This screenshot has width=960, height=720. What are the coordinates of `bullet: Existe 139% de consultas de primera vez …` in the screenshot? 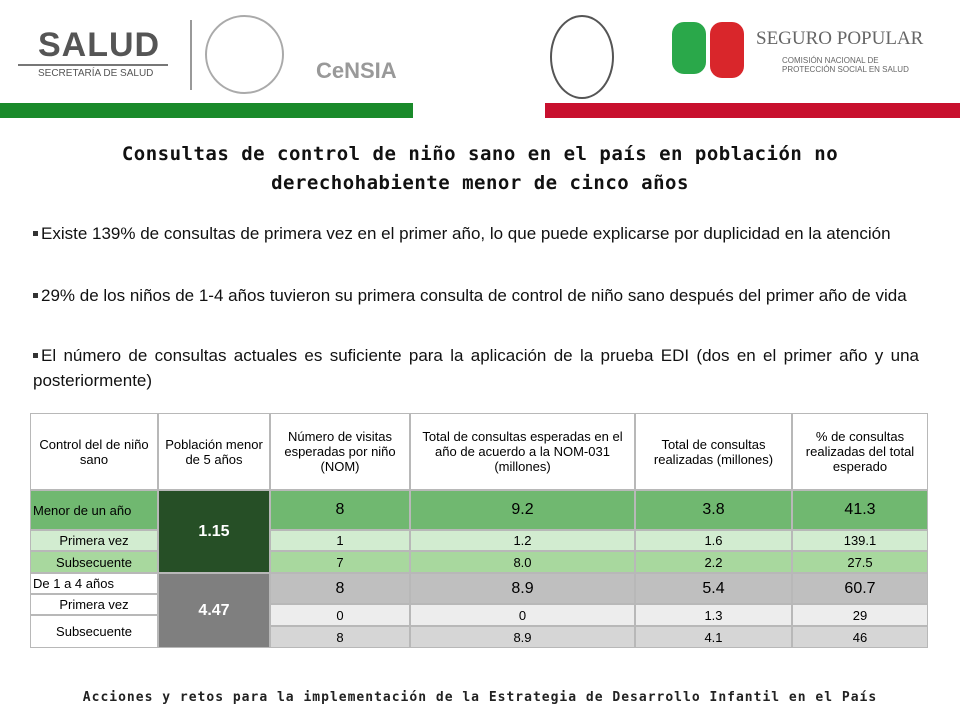 It's located at (476, 233).